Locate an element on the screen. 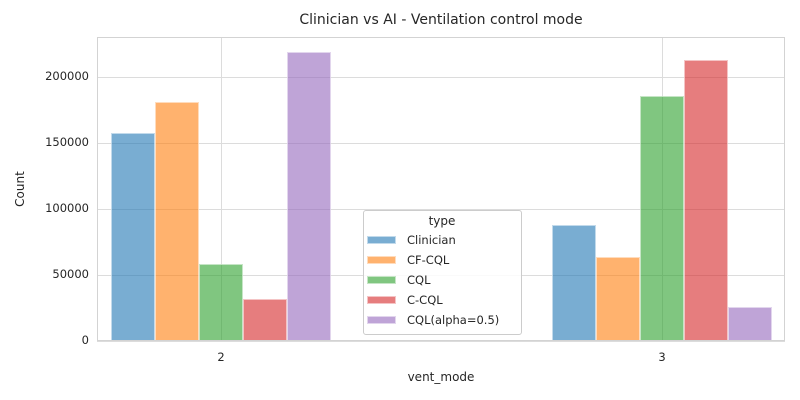 Image resolution: width=800 pixels, height=400 pixels. legend-label-cf-cql: CF-CQL is located at coordinates (428, 260).